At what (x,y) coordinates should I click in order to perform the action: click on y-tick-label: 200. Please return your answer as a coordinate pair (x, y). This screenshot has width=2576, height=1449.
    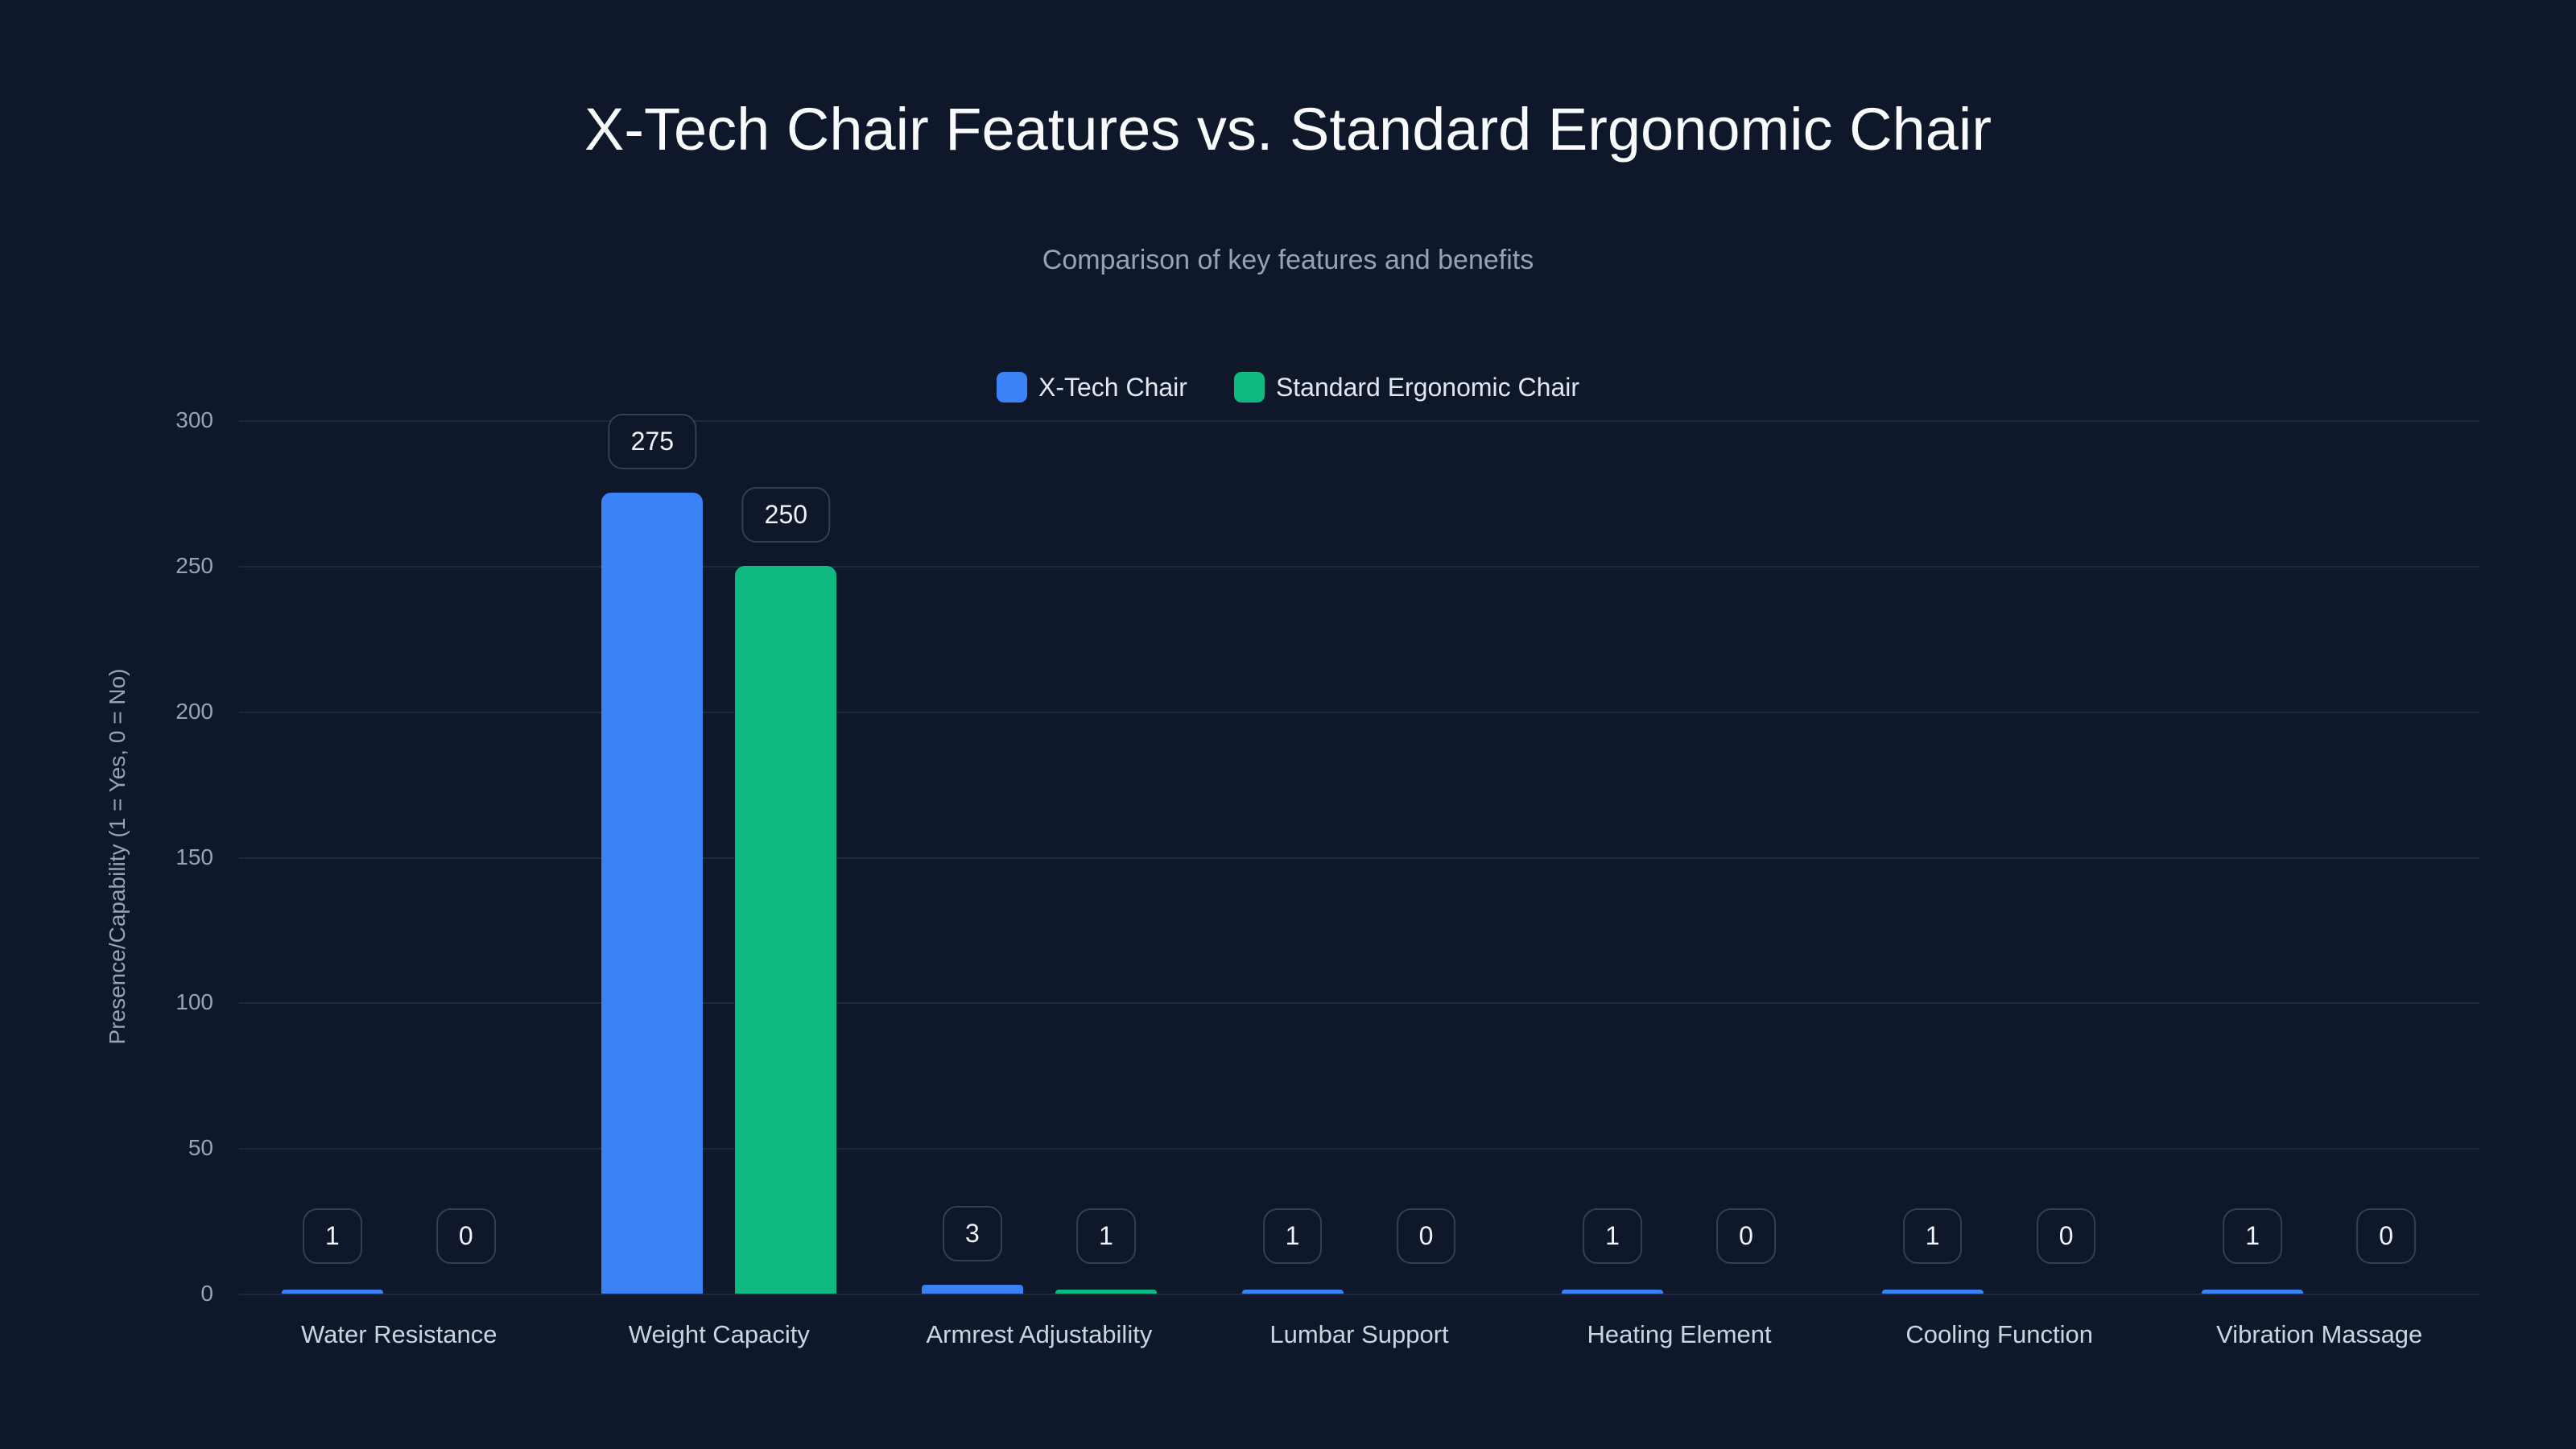
    Looking at the image, I should click on (194, 711).